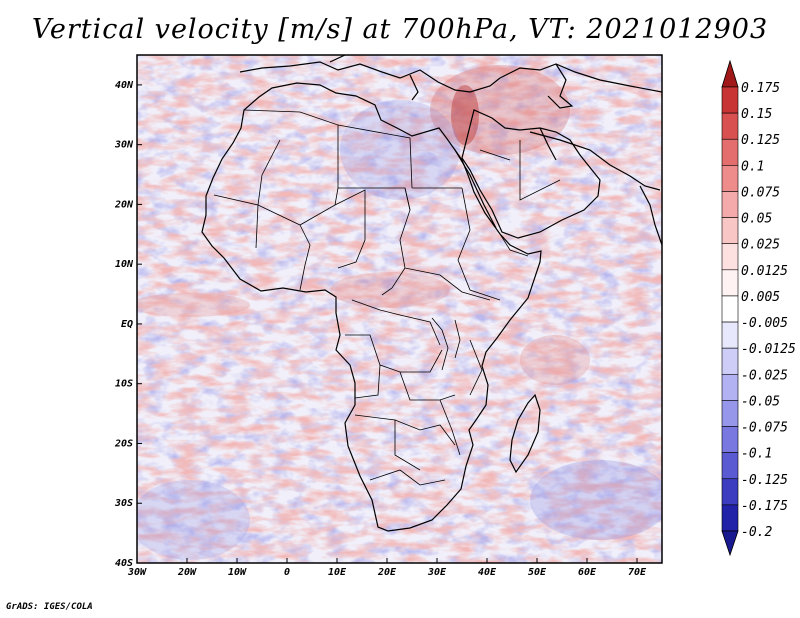  What do you see at coordinates (49, 607) in the screenshot?
I see `grads-credit: GrADS: IGES/COLA` at bounding box center [49, 607].